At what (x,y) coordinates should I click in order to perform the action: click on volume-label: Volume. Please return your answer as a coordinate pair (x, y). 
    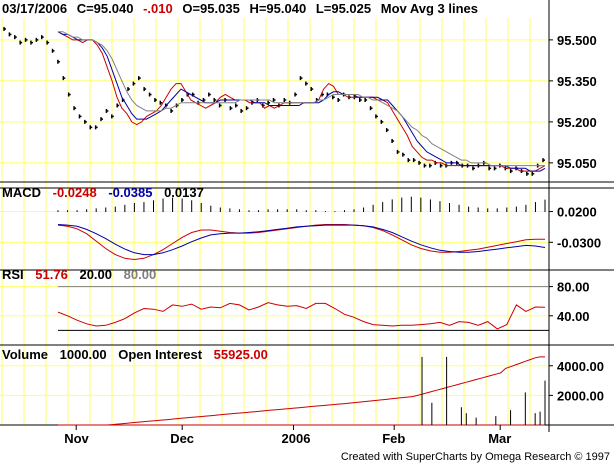
    Looking at the image, I should click on (25, 354).